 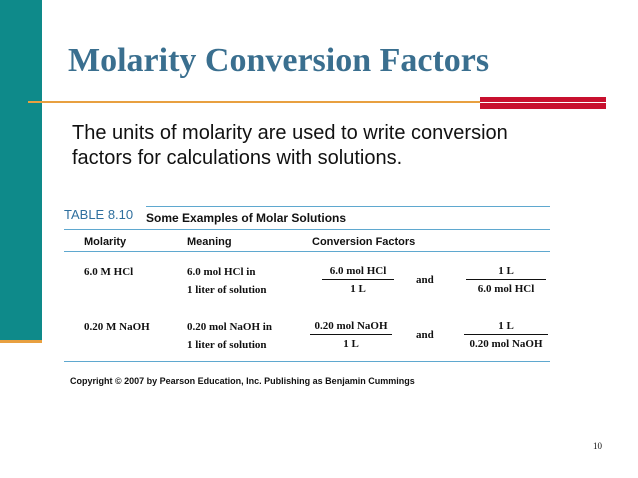 What do you see at coordinates (227, 290) in the screenshot?
I see `row1-meaning-line2: 1 liter of solution` at bounding box center [227, 290].